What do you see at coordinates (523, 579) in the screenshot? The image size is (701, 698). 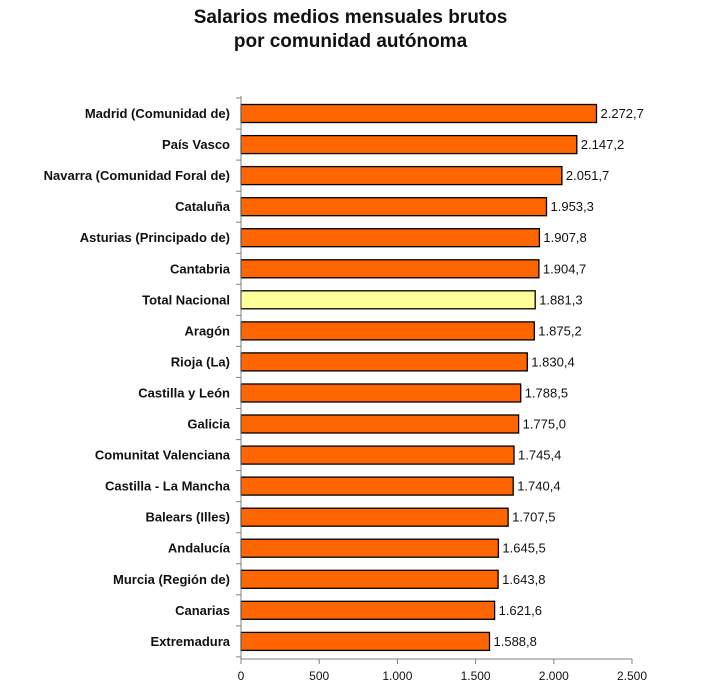 I see `value-label: 1.643,8` at bounding box center [523, 579].